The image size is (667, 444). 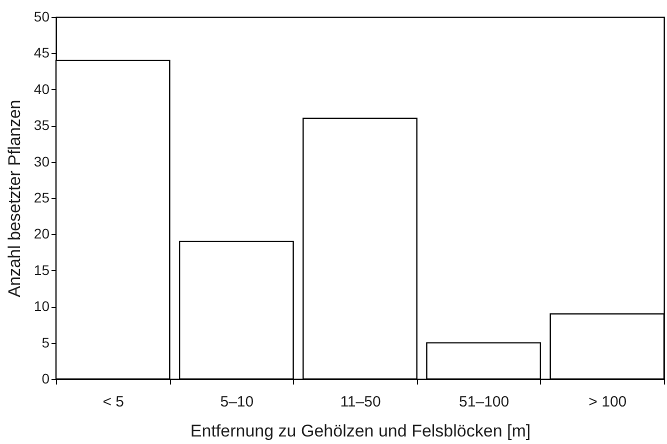 What do you see at coordinates (484, 402) in the screenshot?
I see `x-tick-label: 51–100` at bounding box center [484, 402].